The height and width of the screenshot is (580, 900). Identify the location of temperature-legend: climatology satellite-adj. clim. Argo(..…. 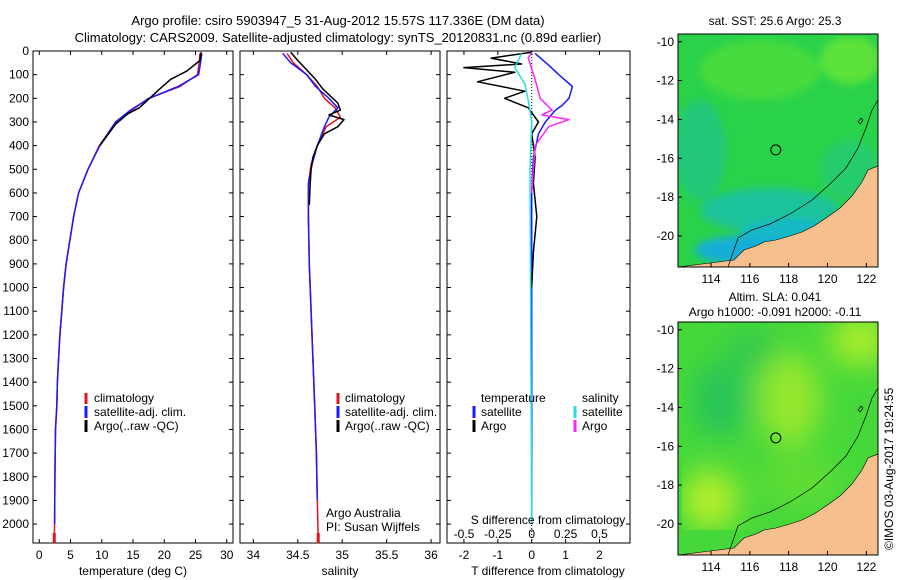
(135, 412).